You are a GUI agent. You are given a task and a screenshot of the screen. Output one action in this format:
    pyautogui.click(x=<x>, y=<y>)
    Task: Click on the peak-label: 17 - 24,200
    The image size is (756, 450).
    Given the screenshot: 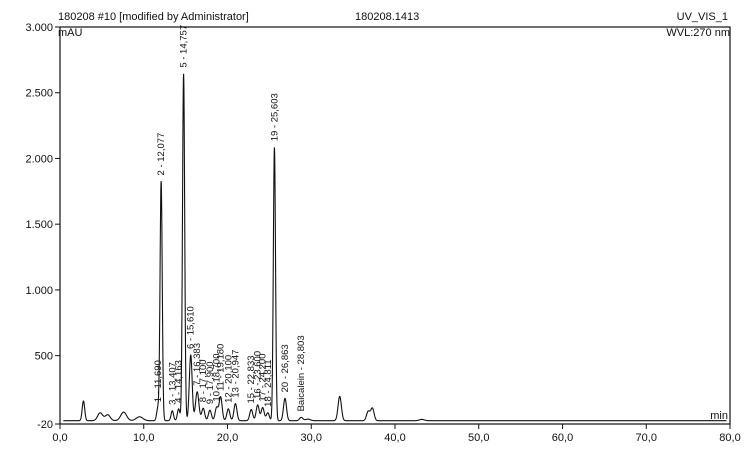 What is the action you would take?
    pyautogui.click(x=263, y=377)
    